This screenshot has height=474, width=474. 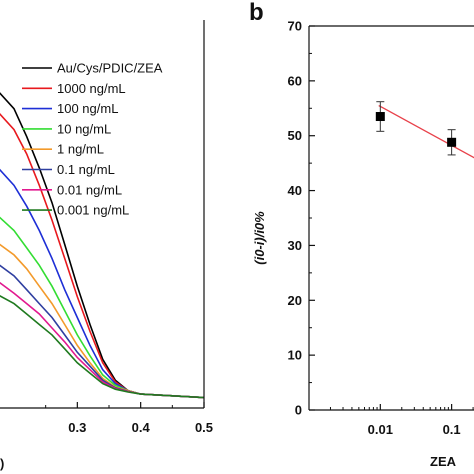 What do you see at coordinates (301, 218) in the screenshot?
I see `panel-b-y-ticks: 0 10 20 30 40 50 60 70` at bounding box center [301, 218].